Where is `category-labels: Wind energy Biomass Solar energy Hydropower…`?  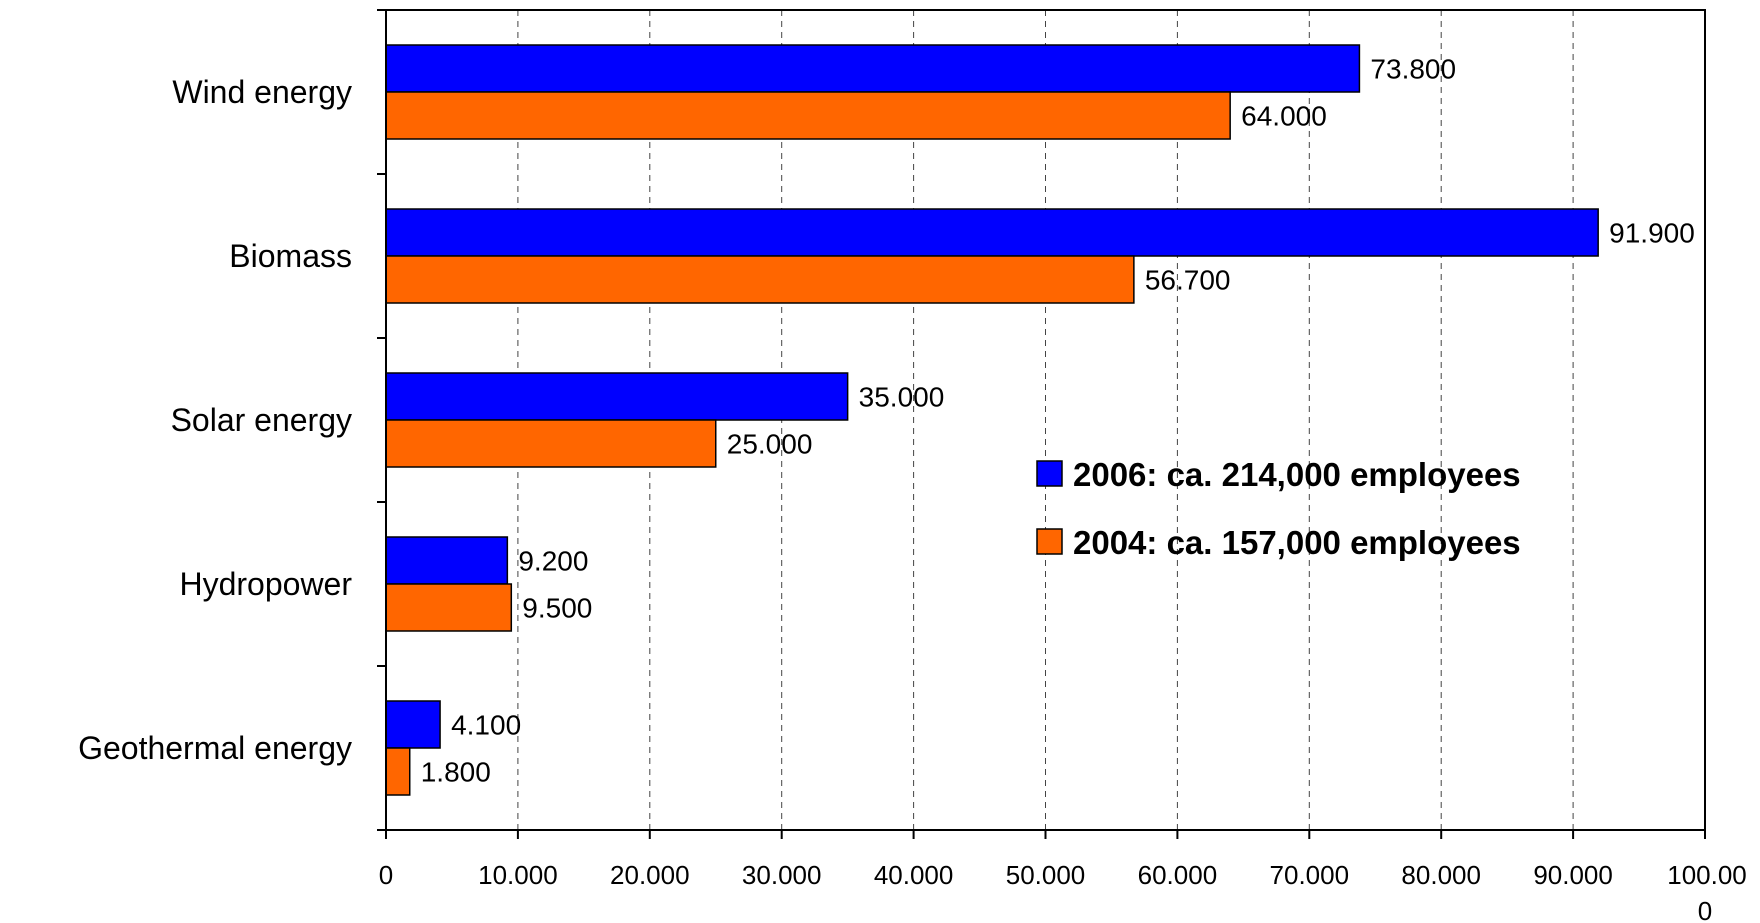 category-labels: Wind energy Biomass Solar energy Hydropower… is located at coordinates (215, 420).